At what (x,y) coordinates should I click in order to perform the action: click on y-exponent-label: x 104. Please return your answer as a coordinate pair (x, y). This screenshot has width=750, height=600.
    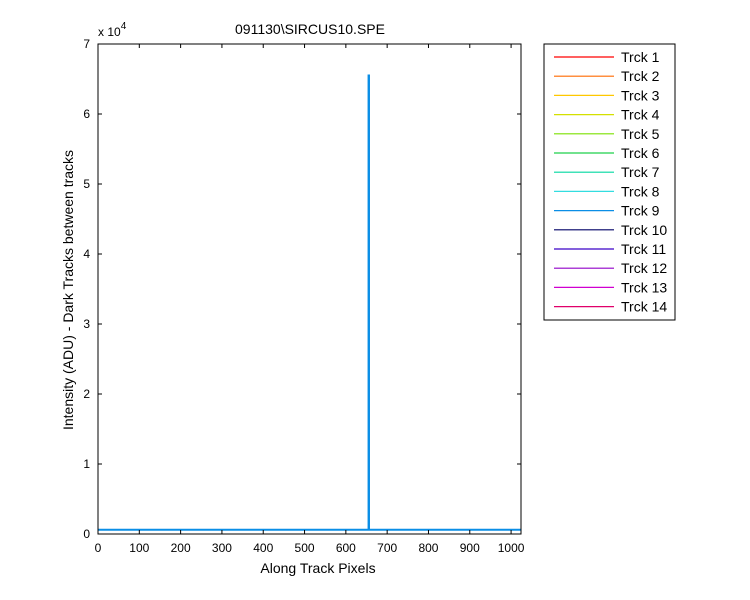
    Looking at the image, I should click on (112, 30).